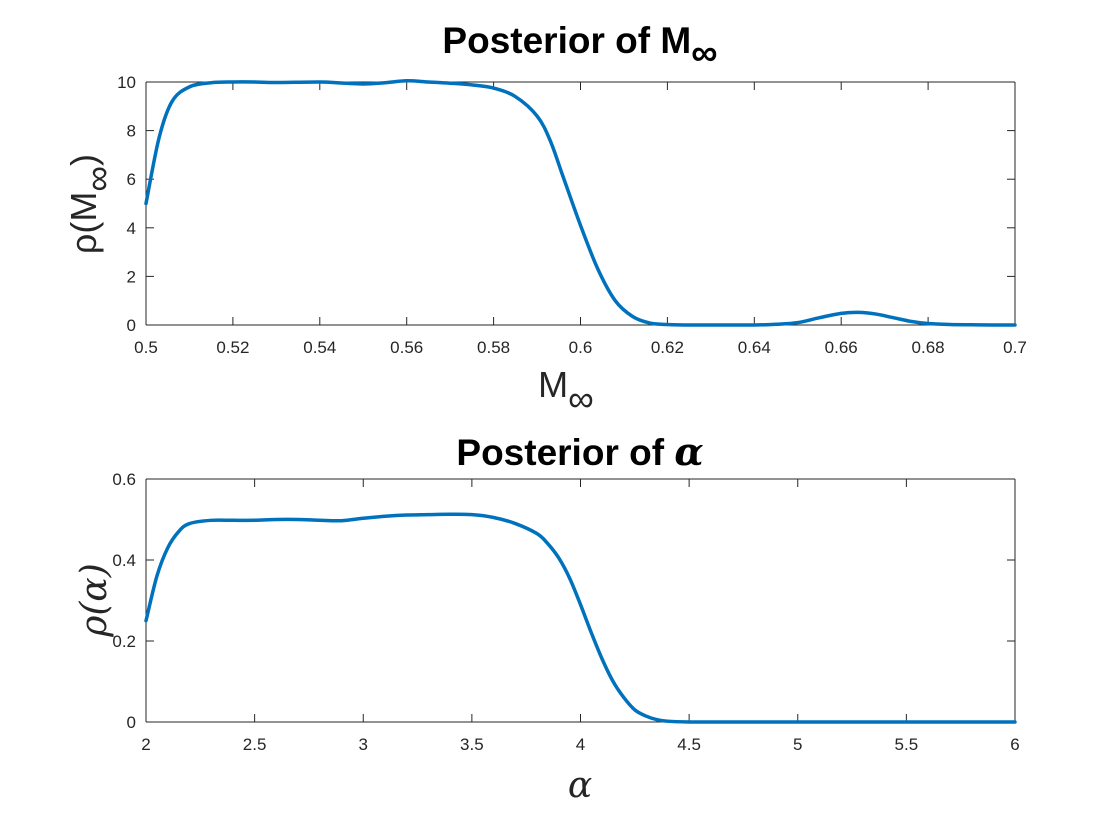 Image resolution: width=1120 pixels, height=840 pixels. Describe the element at coordinates (754, 347) in the screenshot. I see `chart-top-xtick-label: 0.64` at that location.